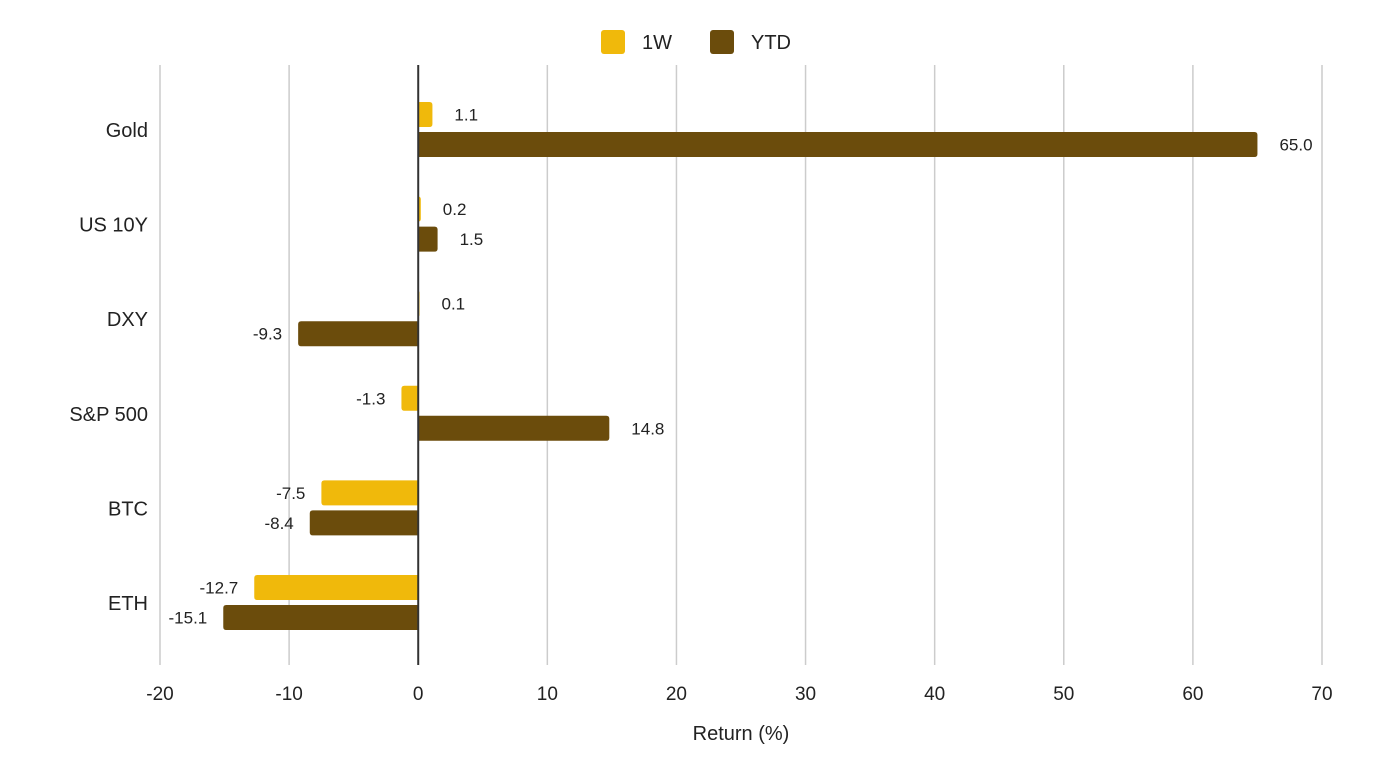  I want to click on data-label: -1.3, so click(370, 398).